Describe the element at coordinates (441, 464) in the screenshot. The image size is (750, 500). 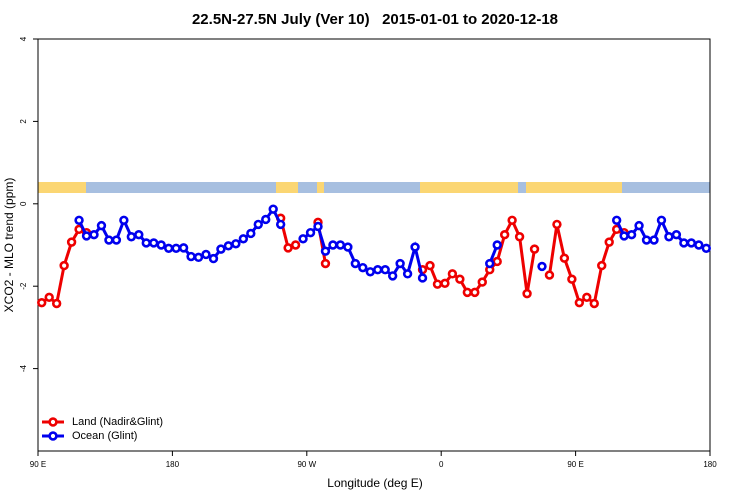
I see `x-tick-label: 0` at that location.